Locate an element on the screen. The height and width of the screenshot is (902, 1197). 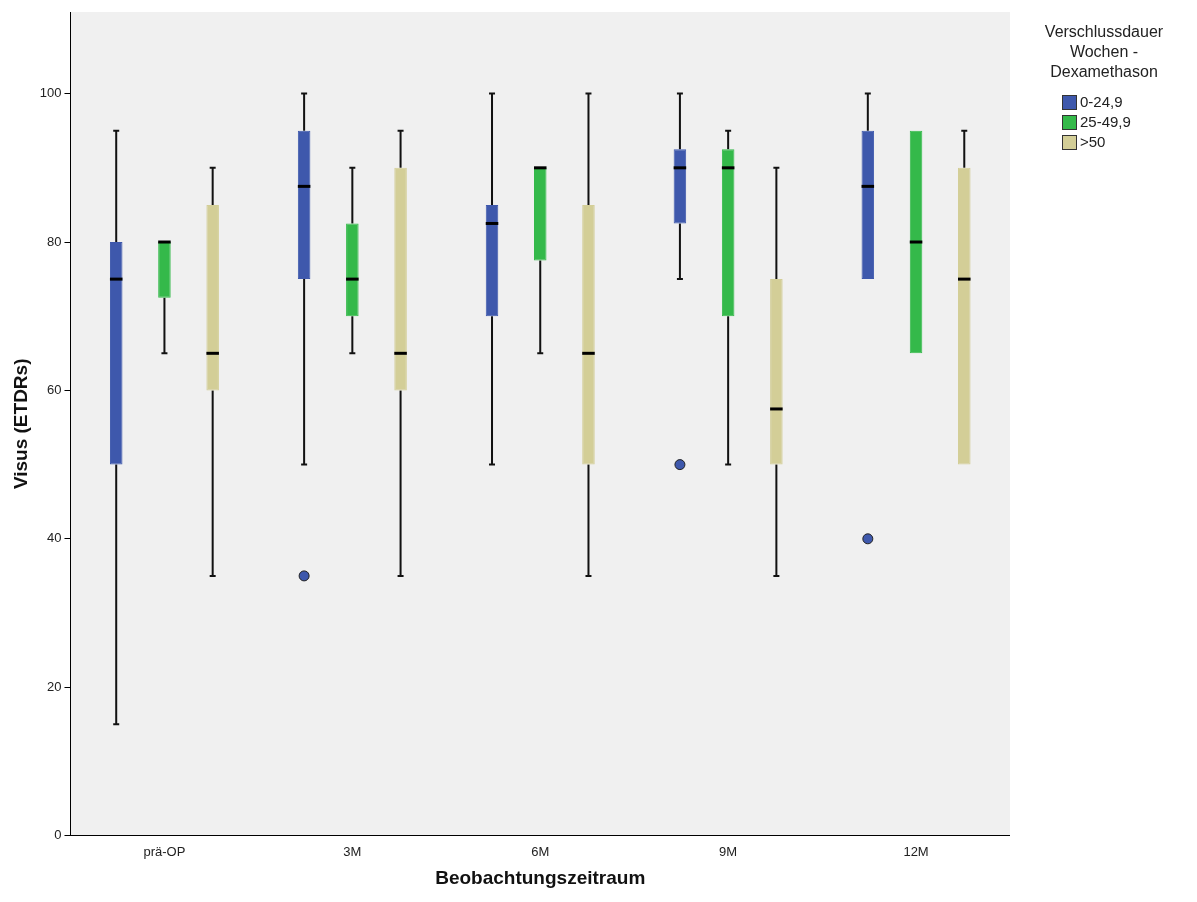
legend-title: Verschlussdauer Wochen - Dexamethason is located at coordinates (1104, 52).